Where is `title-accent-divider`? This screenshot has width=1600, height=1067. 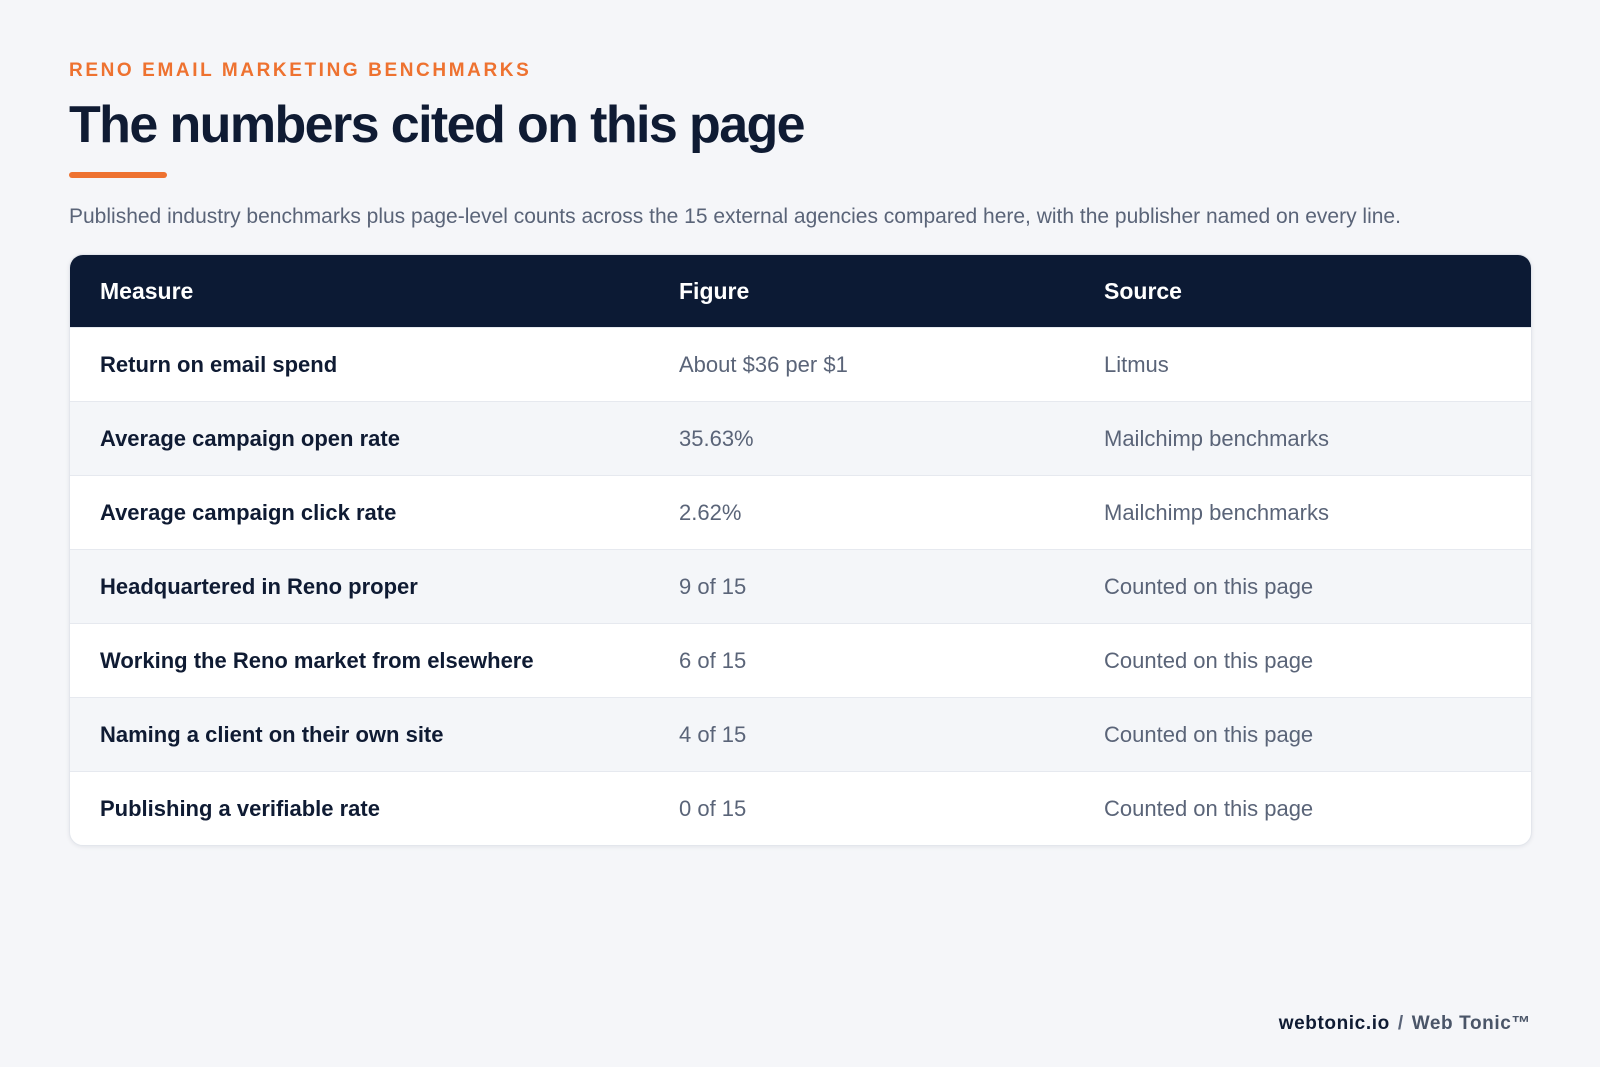 title-accent-divider is located at coordinates (118, 175).